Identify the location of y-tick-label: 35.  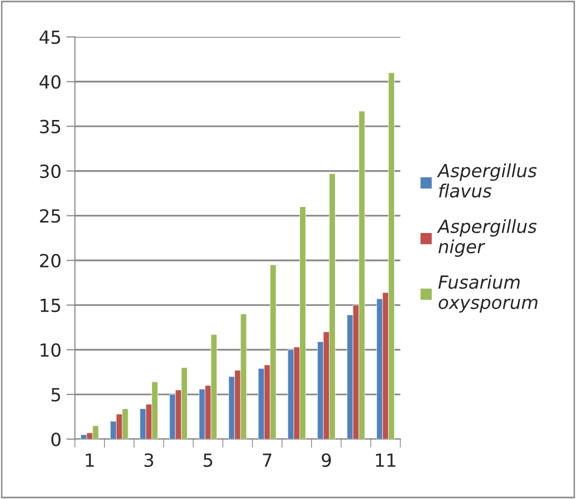
(50, 127).